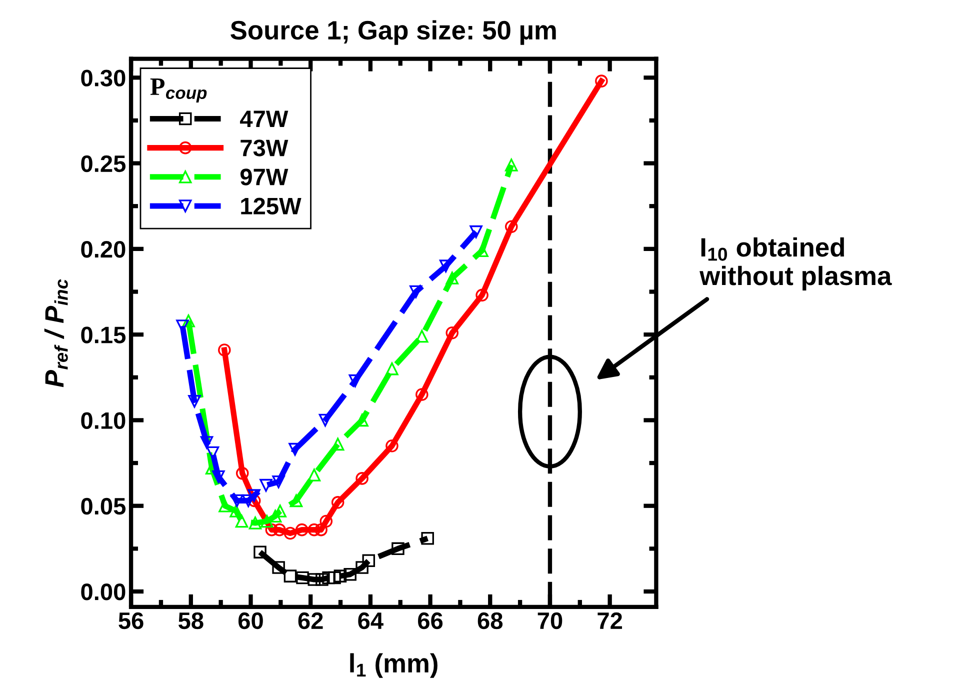 The image size is (965, 700). What do you see at coordinates (178, 90) in the screenshot?
I see `legend-title: P$_{coup}$` at bounding box center [178, 90].